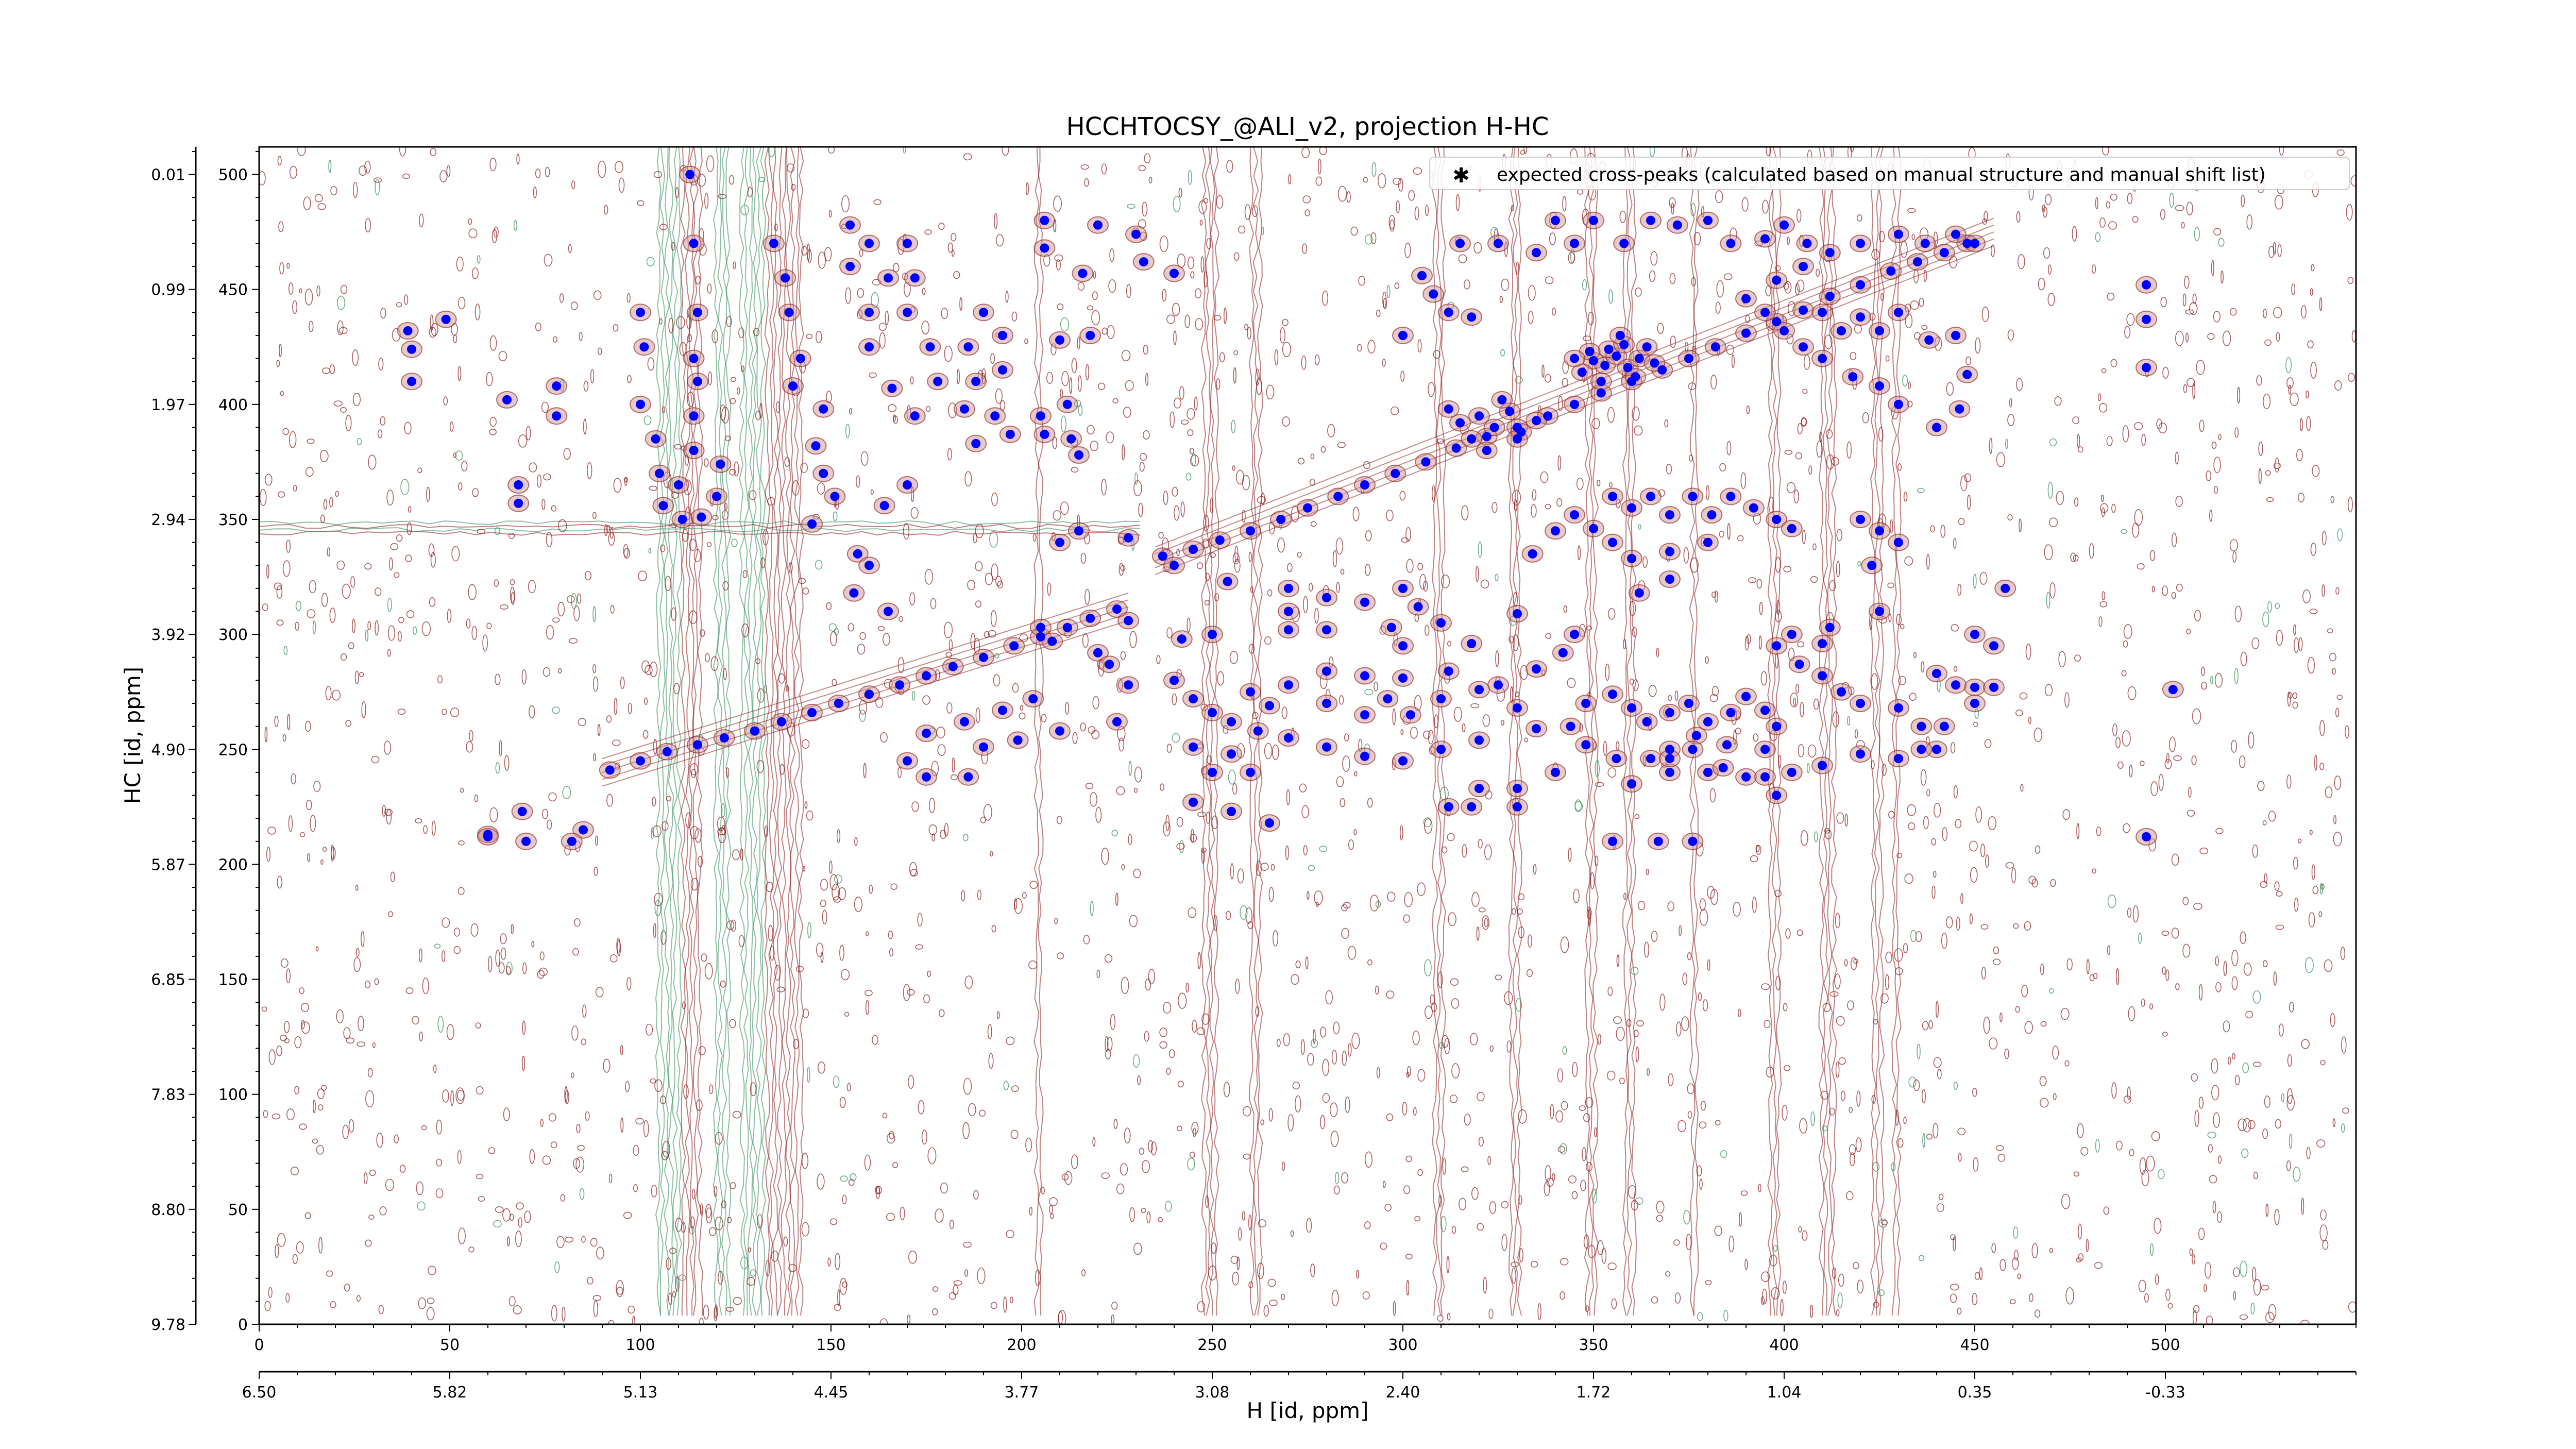 This screenshot has height=1449, width=2576. Describe the element at coordinates (1574, 389) in the screenshot. I see `contour-diagonal` at that location.